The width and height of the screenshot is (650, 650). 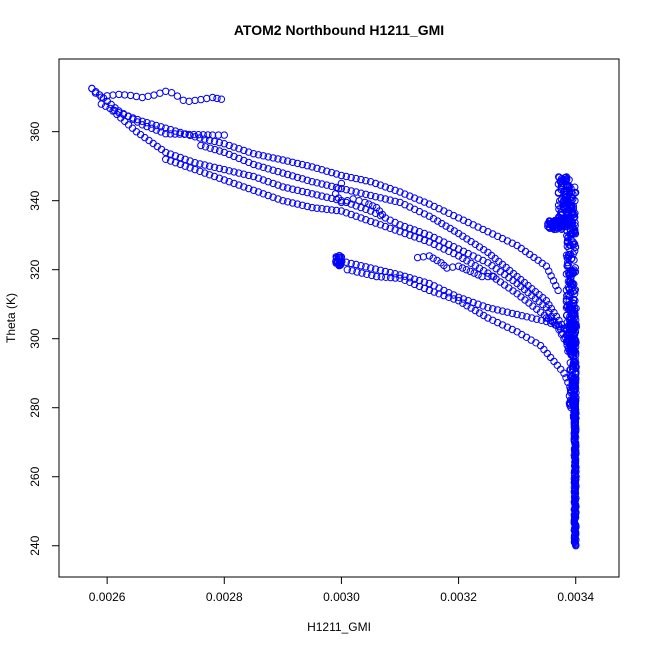 What do you see at coordinates (35, 131) in the screenshot?
I see `y-tick-label: 360` at bounding box center [35, 131].